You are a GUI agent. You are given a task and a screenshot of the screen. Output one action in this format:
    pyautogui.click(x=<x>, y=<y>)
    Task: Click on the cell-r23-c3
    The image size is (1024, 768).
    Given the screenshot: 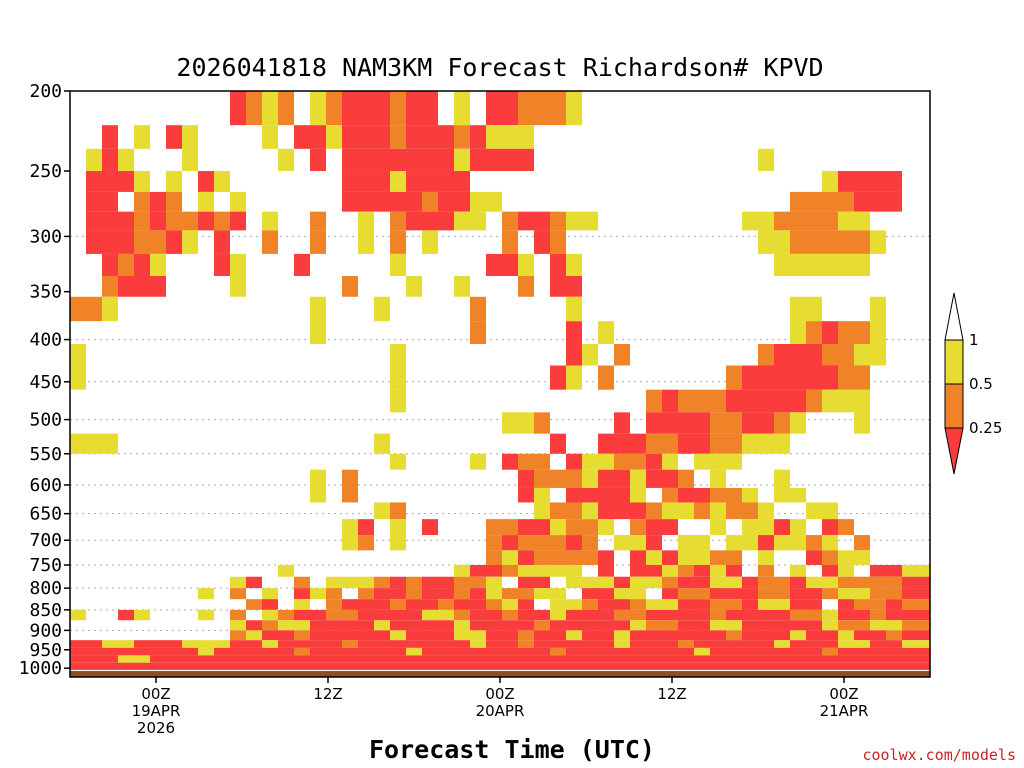 What is the action you would take?
    pyautogui.click(x=510, y=570)
    